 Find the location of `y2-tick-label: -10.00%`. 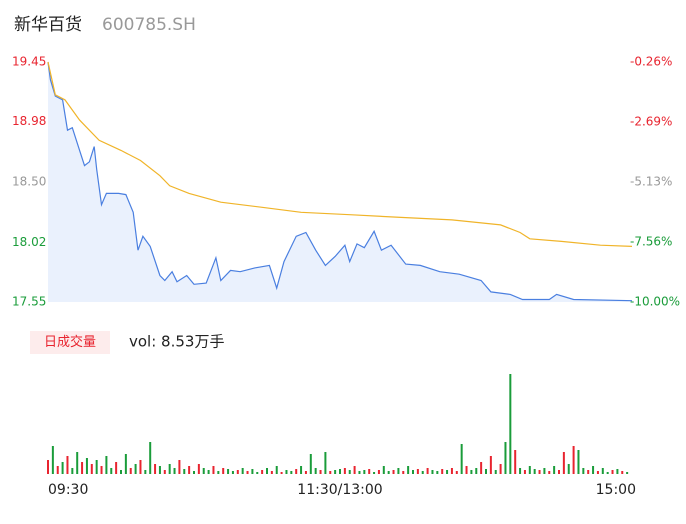

y2-tick-label: -10.00% is located at coordinates (655, 302).